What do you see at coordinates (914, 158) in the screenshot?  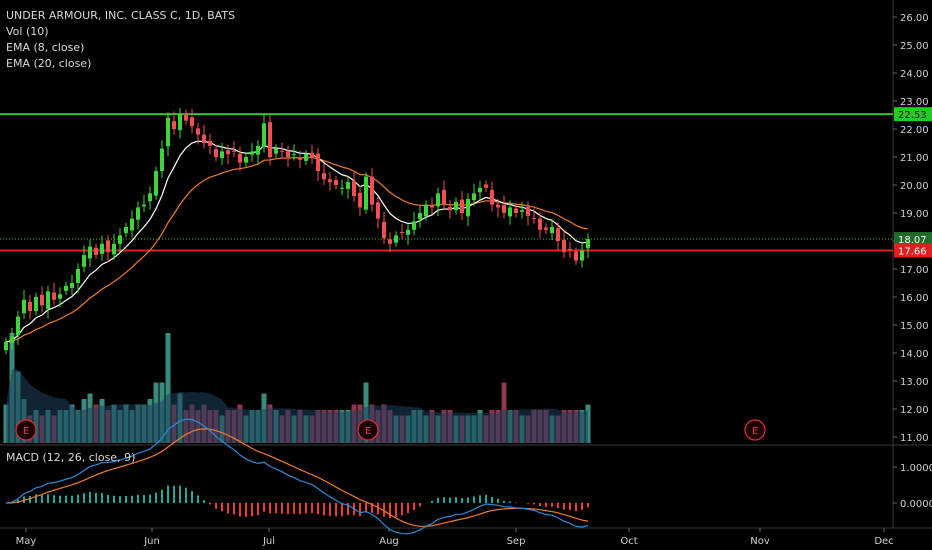 I see `price-tick-label: 21.00` at bounding box center [914, 158].